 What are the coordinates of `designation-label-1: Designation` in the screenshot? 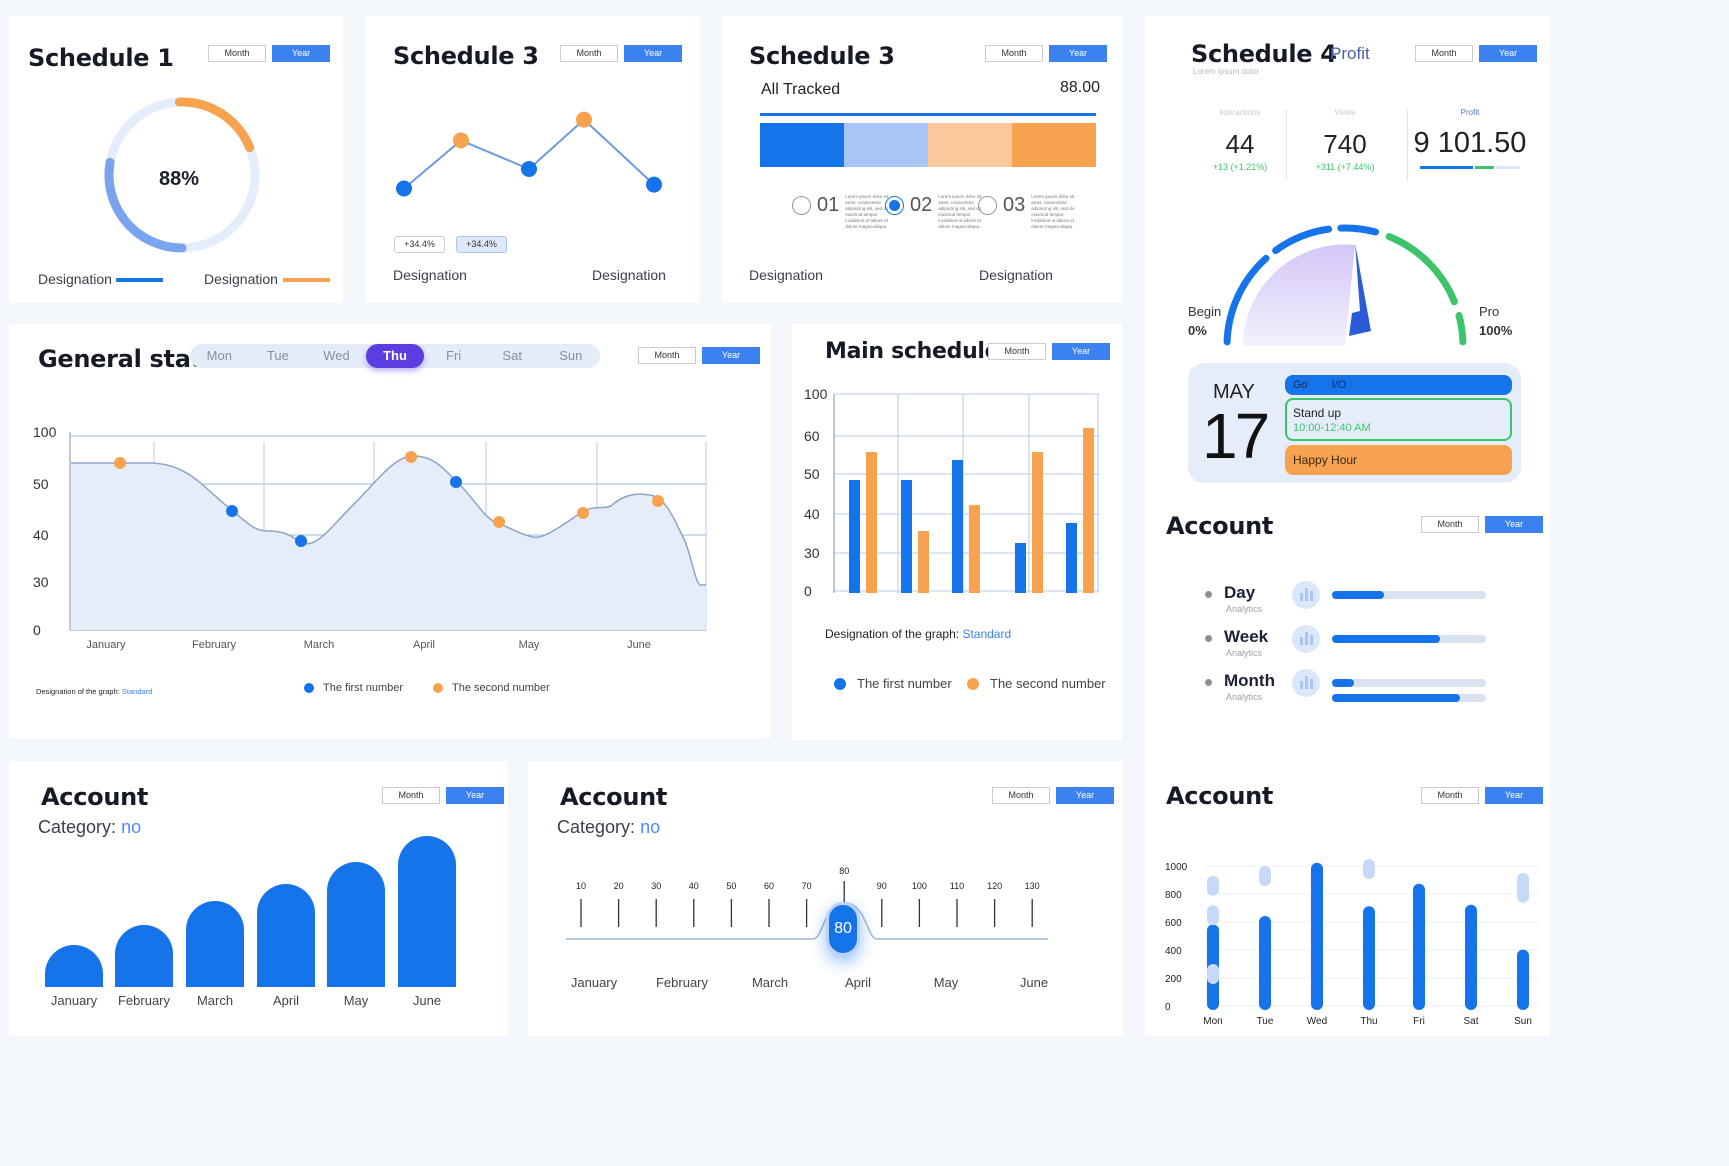 It's located at (75, 279).